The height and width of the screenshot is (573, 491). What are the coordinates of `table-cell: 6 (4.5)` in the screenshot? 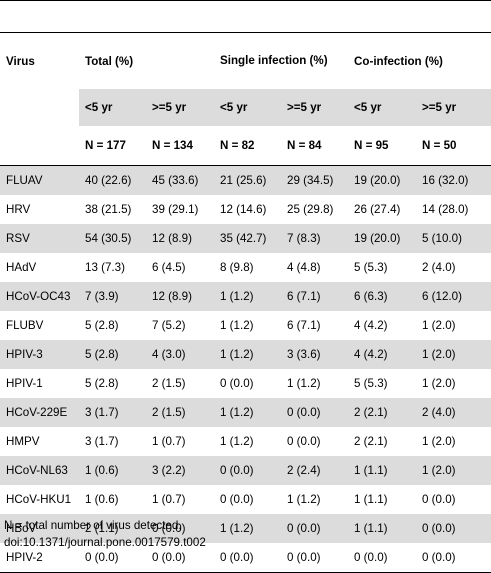 It's located at (169, 267).